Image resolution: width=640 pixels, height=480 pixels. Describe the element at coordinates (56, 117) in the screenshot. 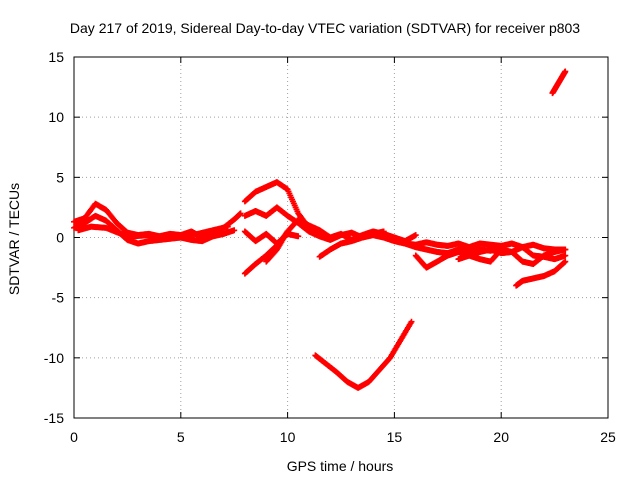

I see `y-tick-label: 10` at that location.